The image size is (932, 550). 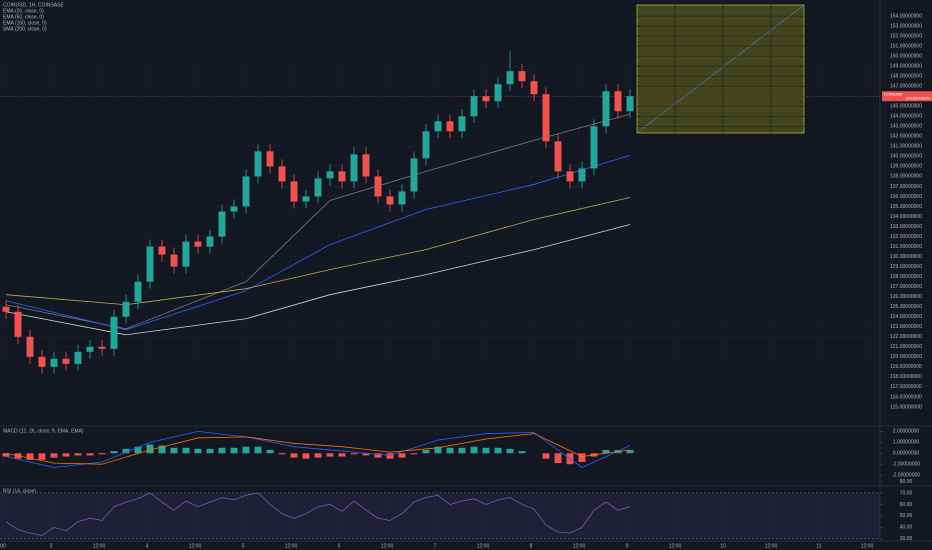 What do you see at coordinates (906, 357) in the screenshot?
I see `y-tick-label: 120.00000000` at bounding box center [906, 357].